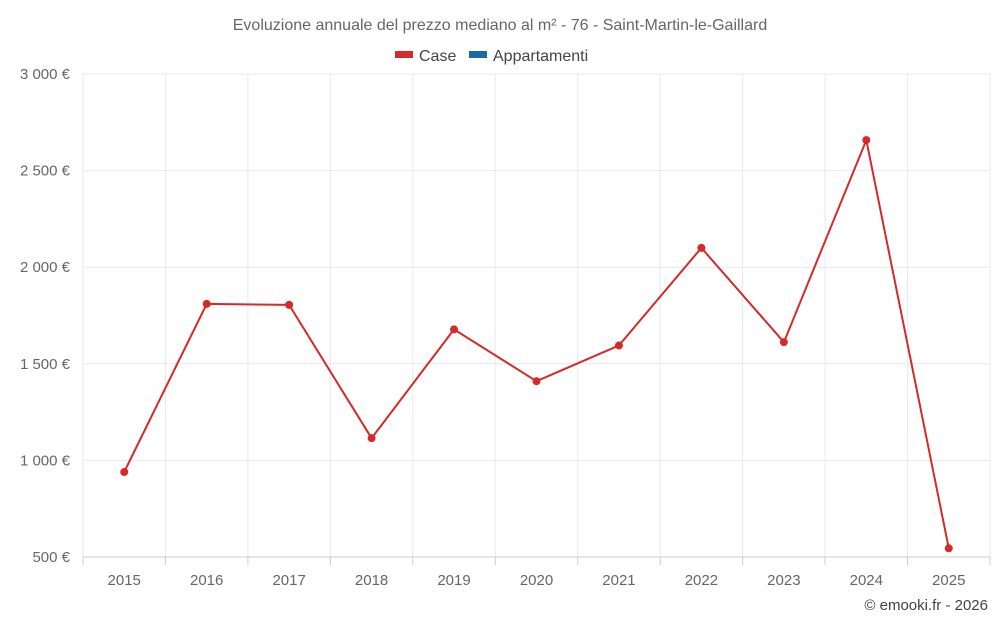  Describe the element at coordinates (454, 329) in the screenshot. I see `data-point-case-2019` at that location.